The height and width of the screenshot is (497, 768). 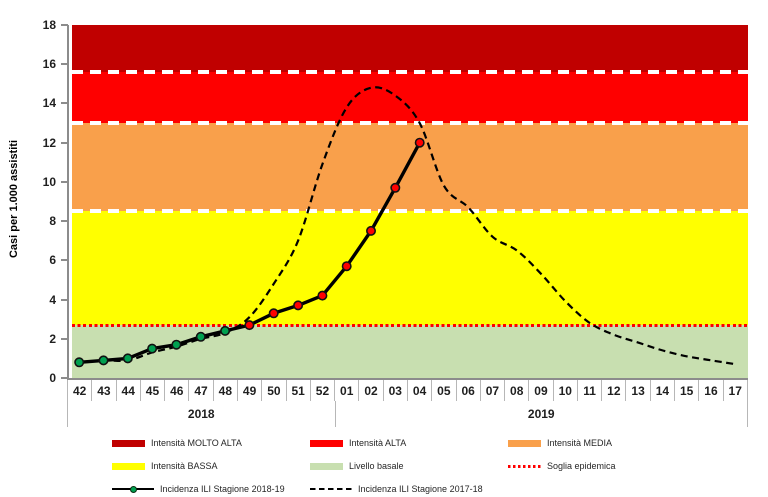 I want to click on legend-item-intensita-bassa: Intensità BASSA, so click(x=165, y=466).